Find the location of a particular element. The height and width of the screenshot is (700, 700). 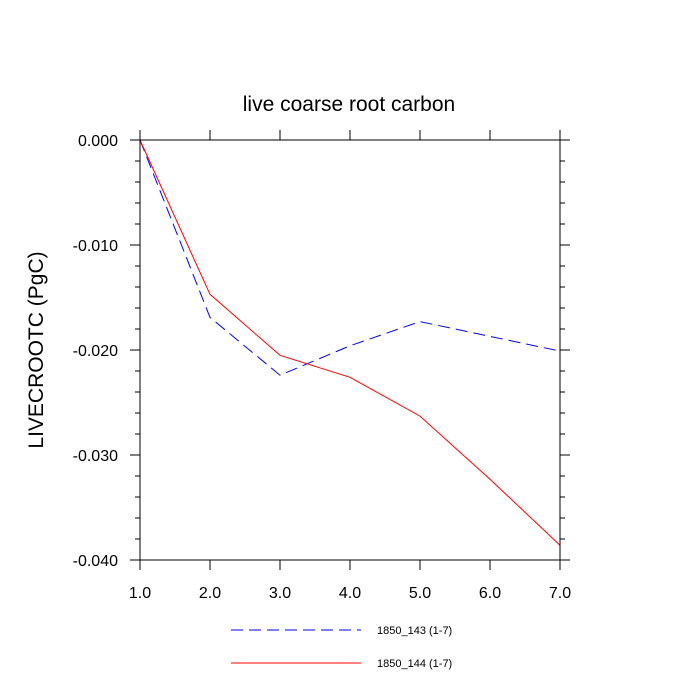

x-tick-label: 1.0 is located at coordinates (140, 593).